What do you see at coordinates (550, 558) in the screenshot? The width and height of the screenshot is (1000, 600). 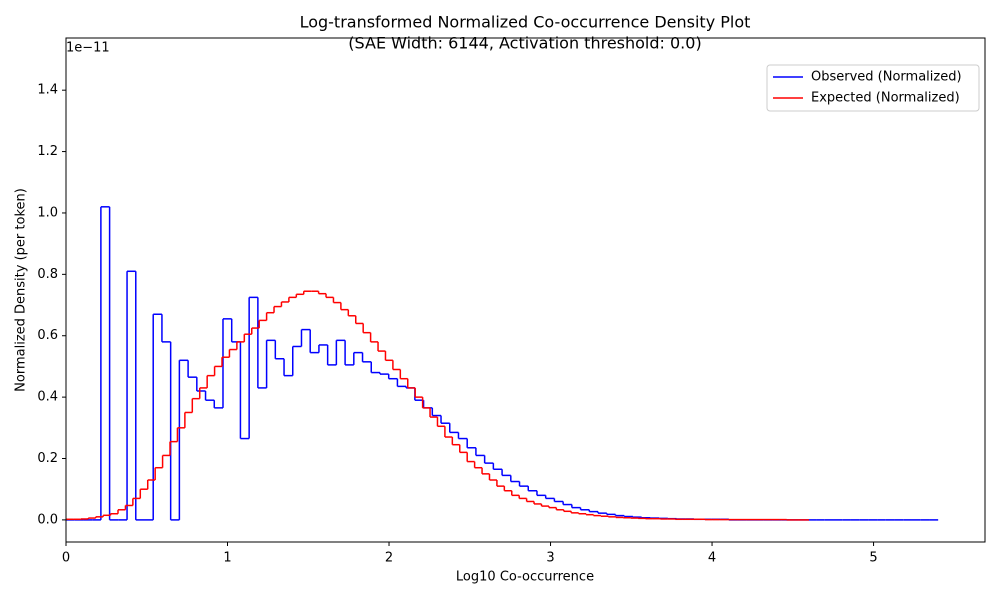 I see `x-tick-label: 3` at bounding box center [550, 558].